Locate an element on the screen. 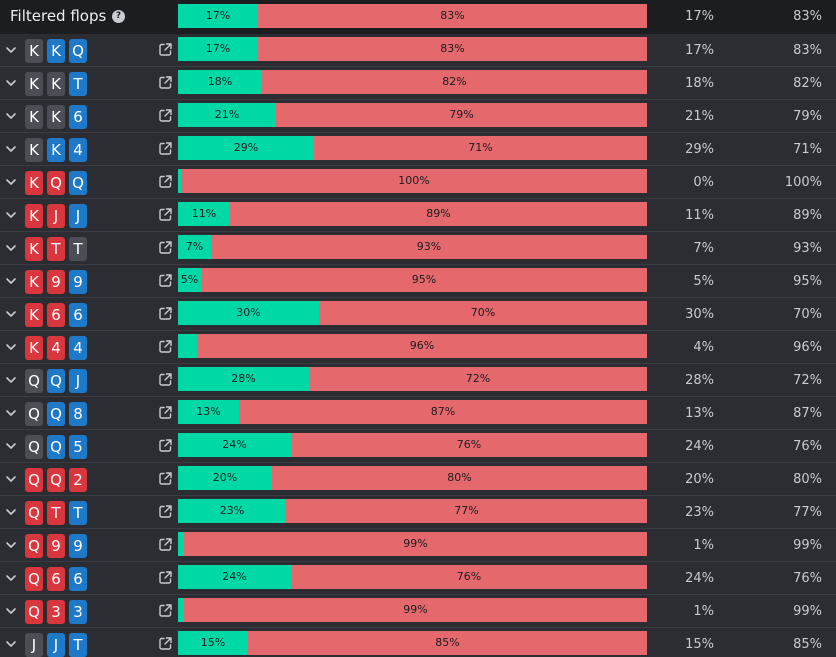  col-b-value: 96% is located at coordinates (807, 347).